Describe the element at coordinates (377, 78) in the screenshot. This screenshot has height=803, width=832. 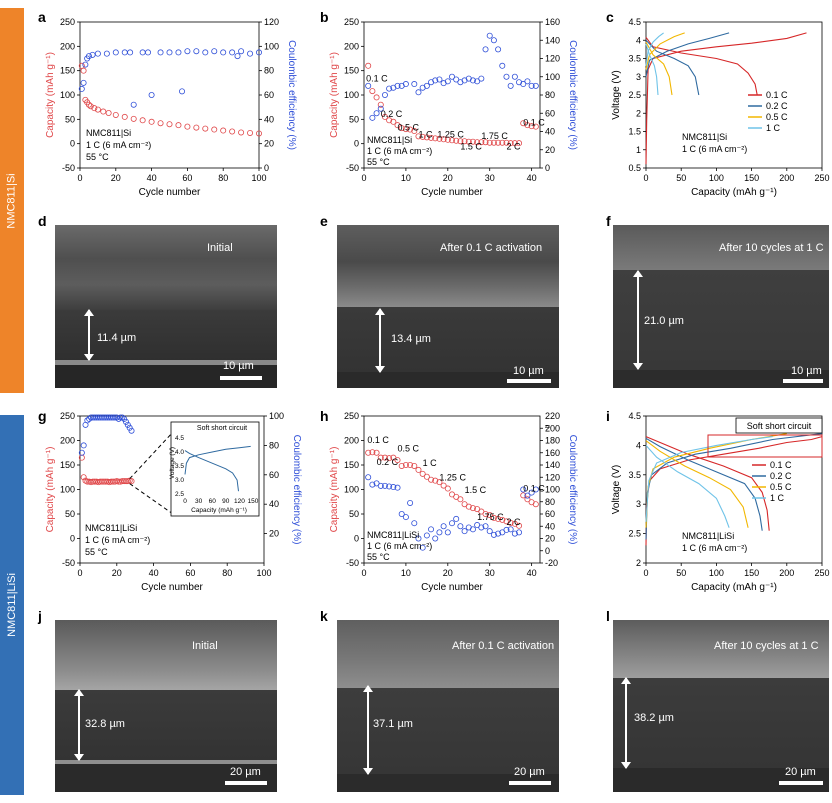
I see `rate-label: 0.1 C` at that location.